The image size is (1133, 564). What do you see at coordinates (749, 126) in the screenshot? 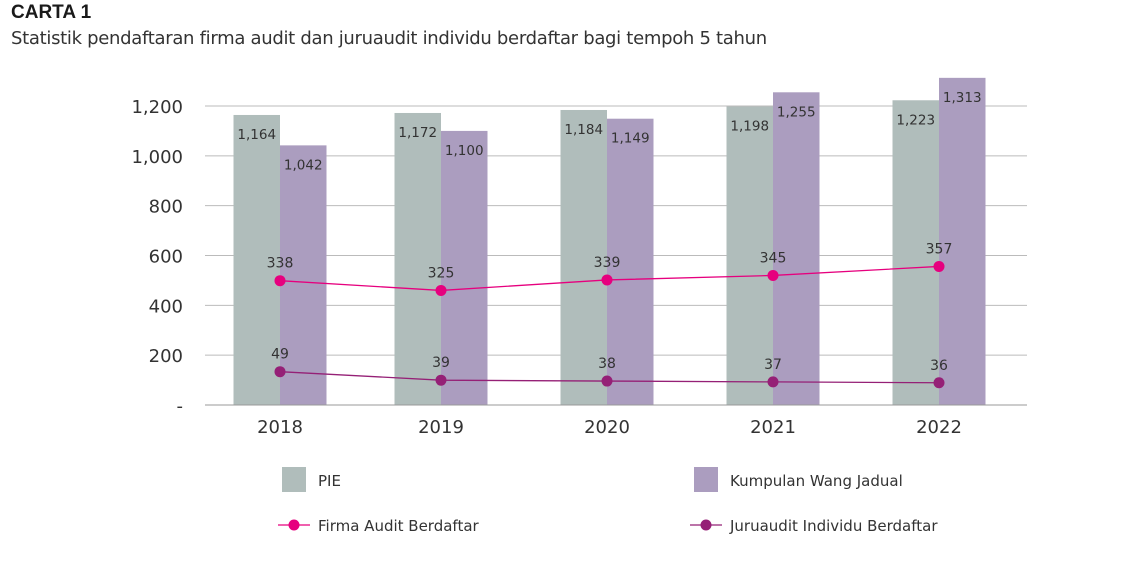
I see `bar-data-label: 1,198` at bounding box center [749, 126].